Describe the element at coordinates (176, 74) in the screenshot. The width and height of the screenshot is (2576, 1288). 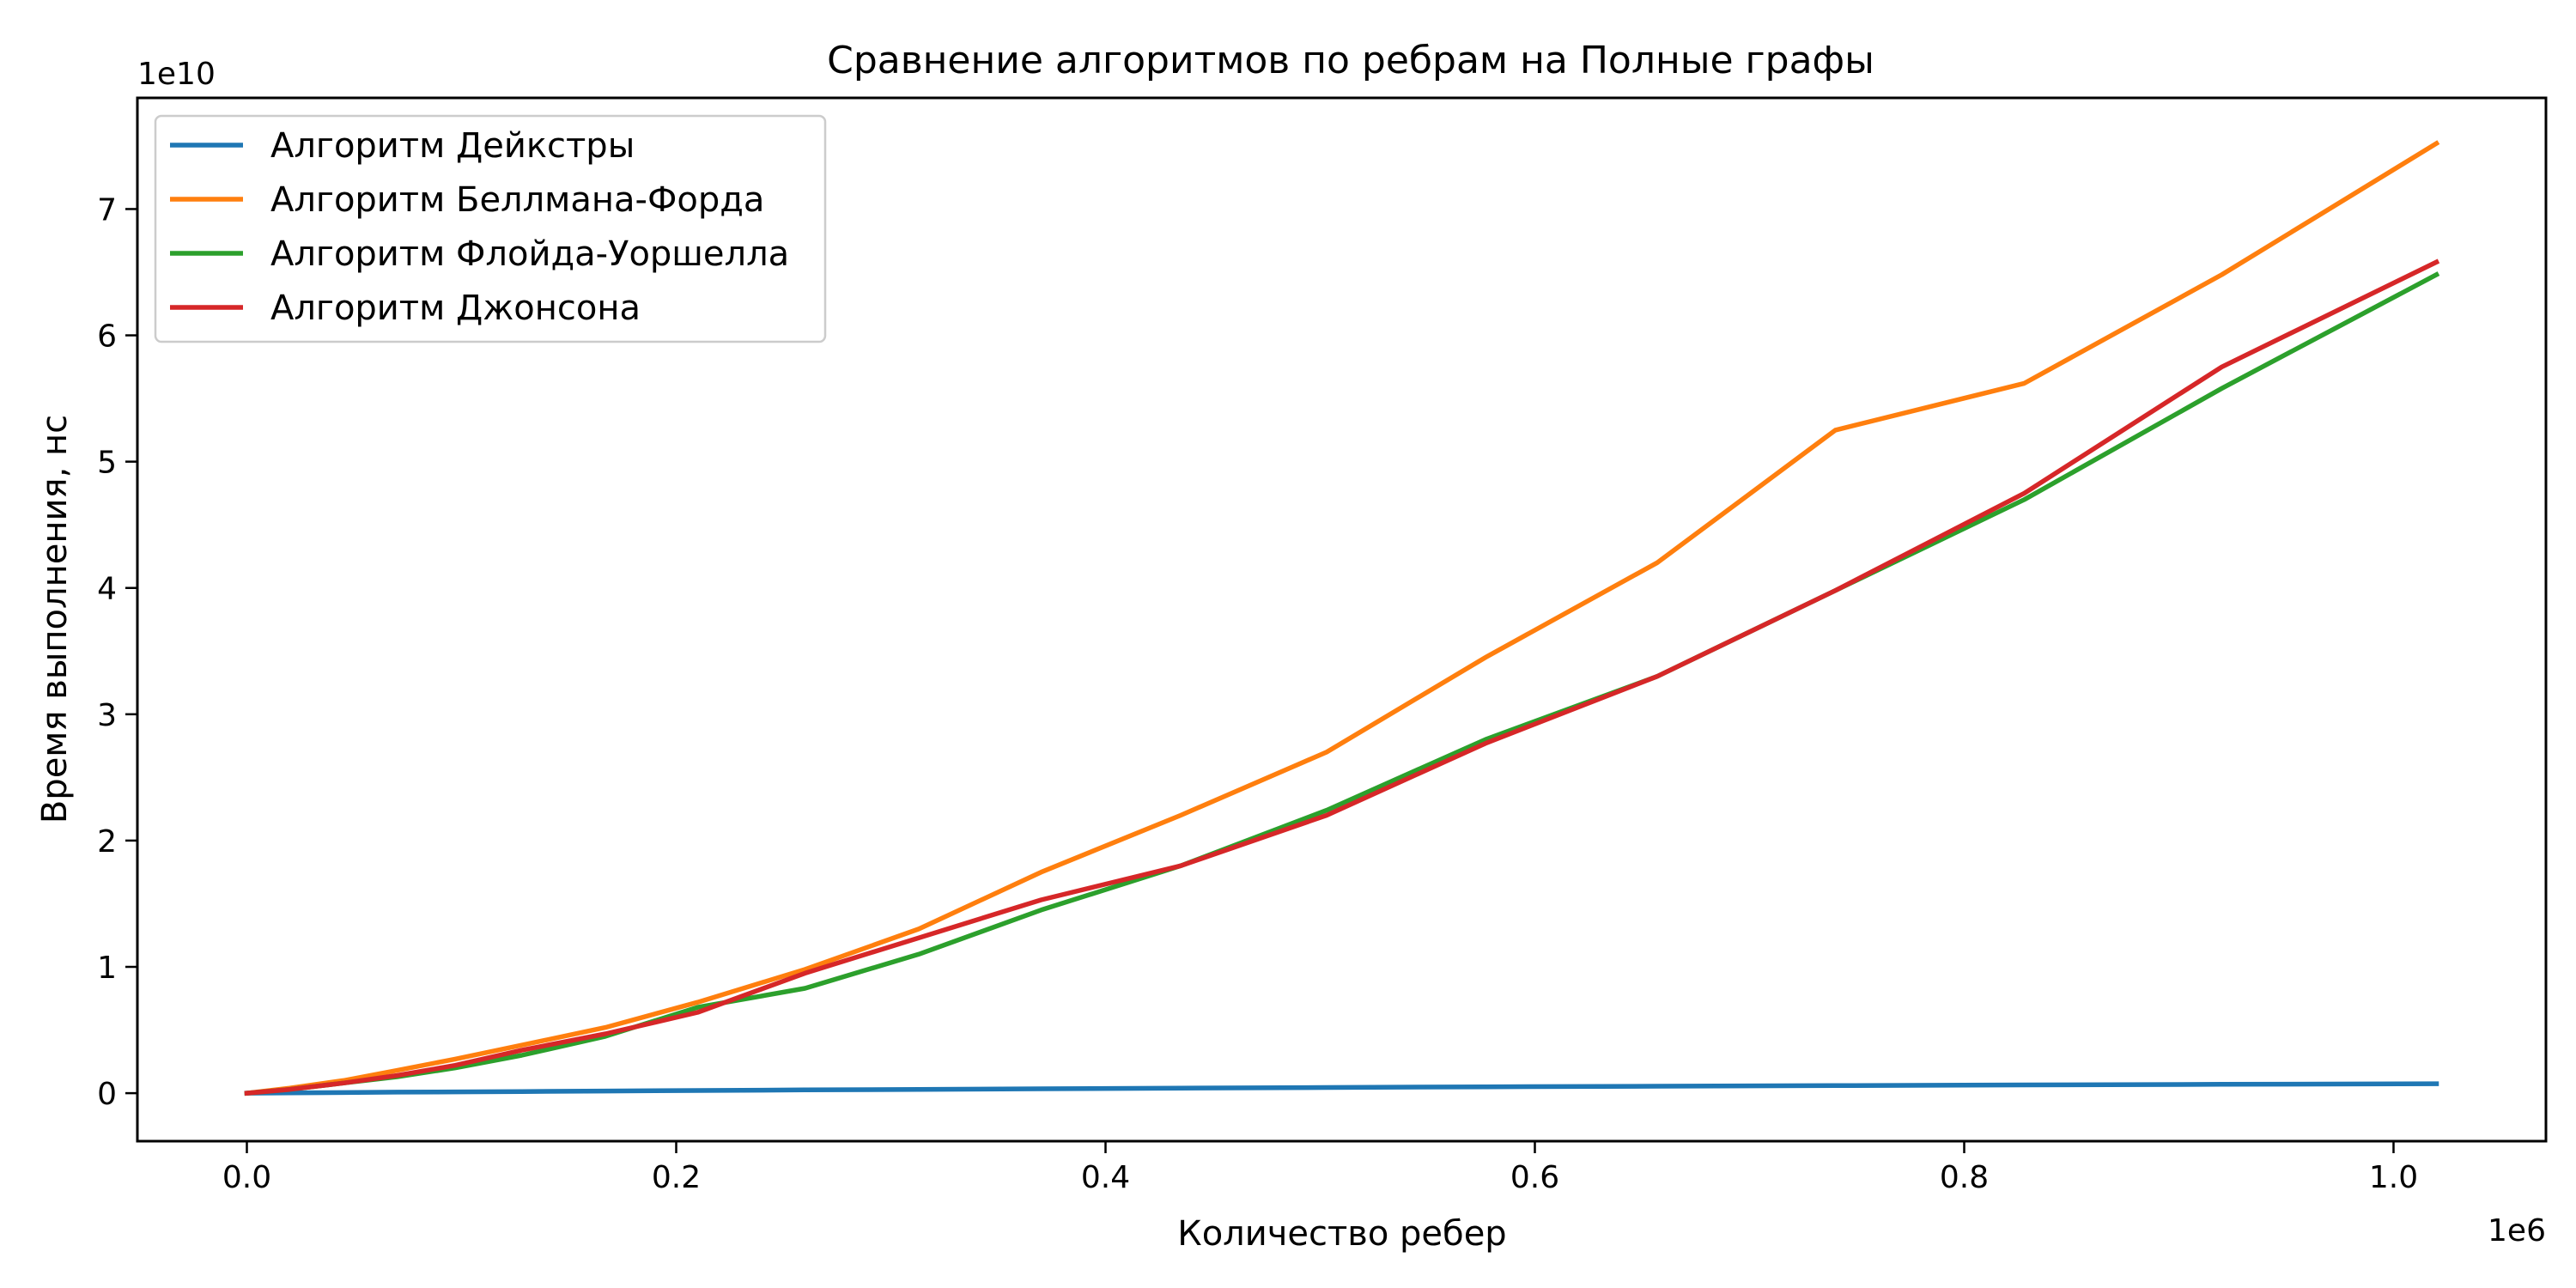
I see `y-axis-multiplier: 1e10` at that location.